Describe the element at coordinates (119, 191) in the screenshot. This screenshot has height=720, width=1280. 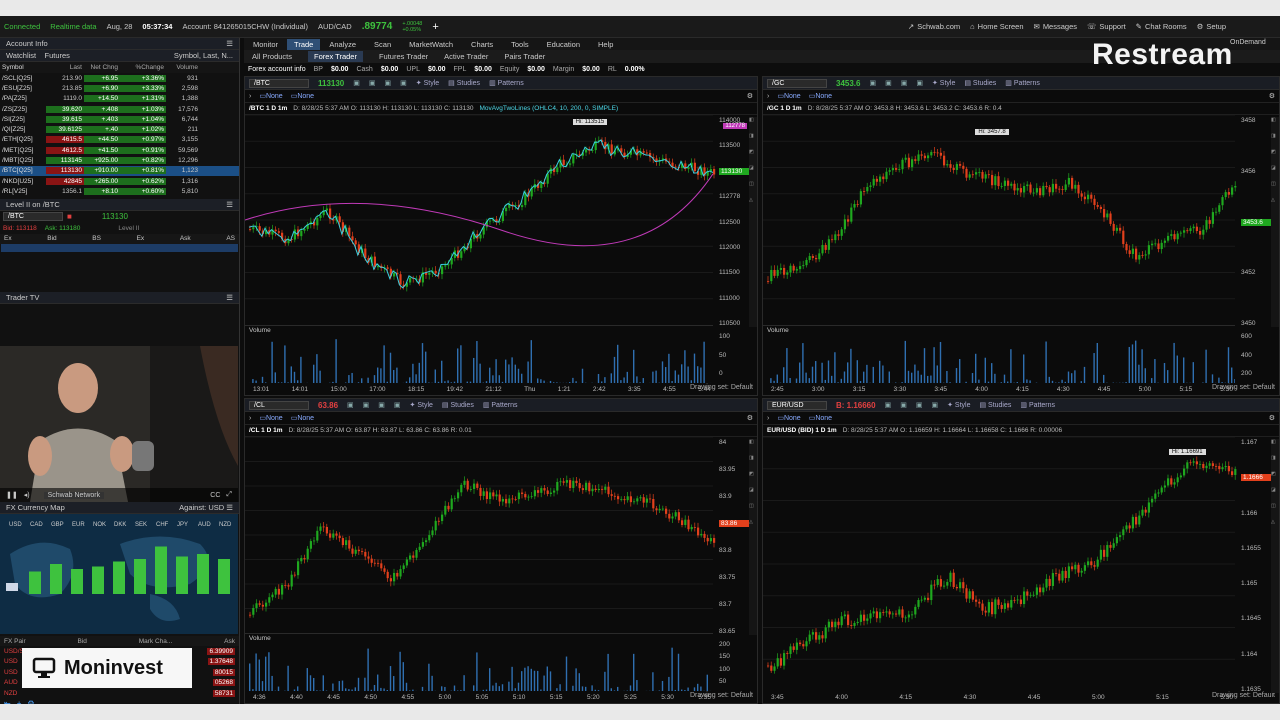
I see `table-row: /RL[V25] 1356.1 +8.10 +0.60% 5,810` at that location.